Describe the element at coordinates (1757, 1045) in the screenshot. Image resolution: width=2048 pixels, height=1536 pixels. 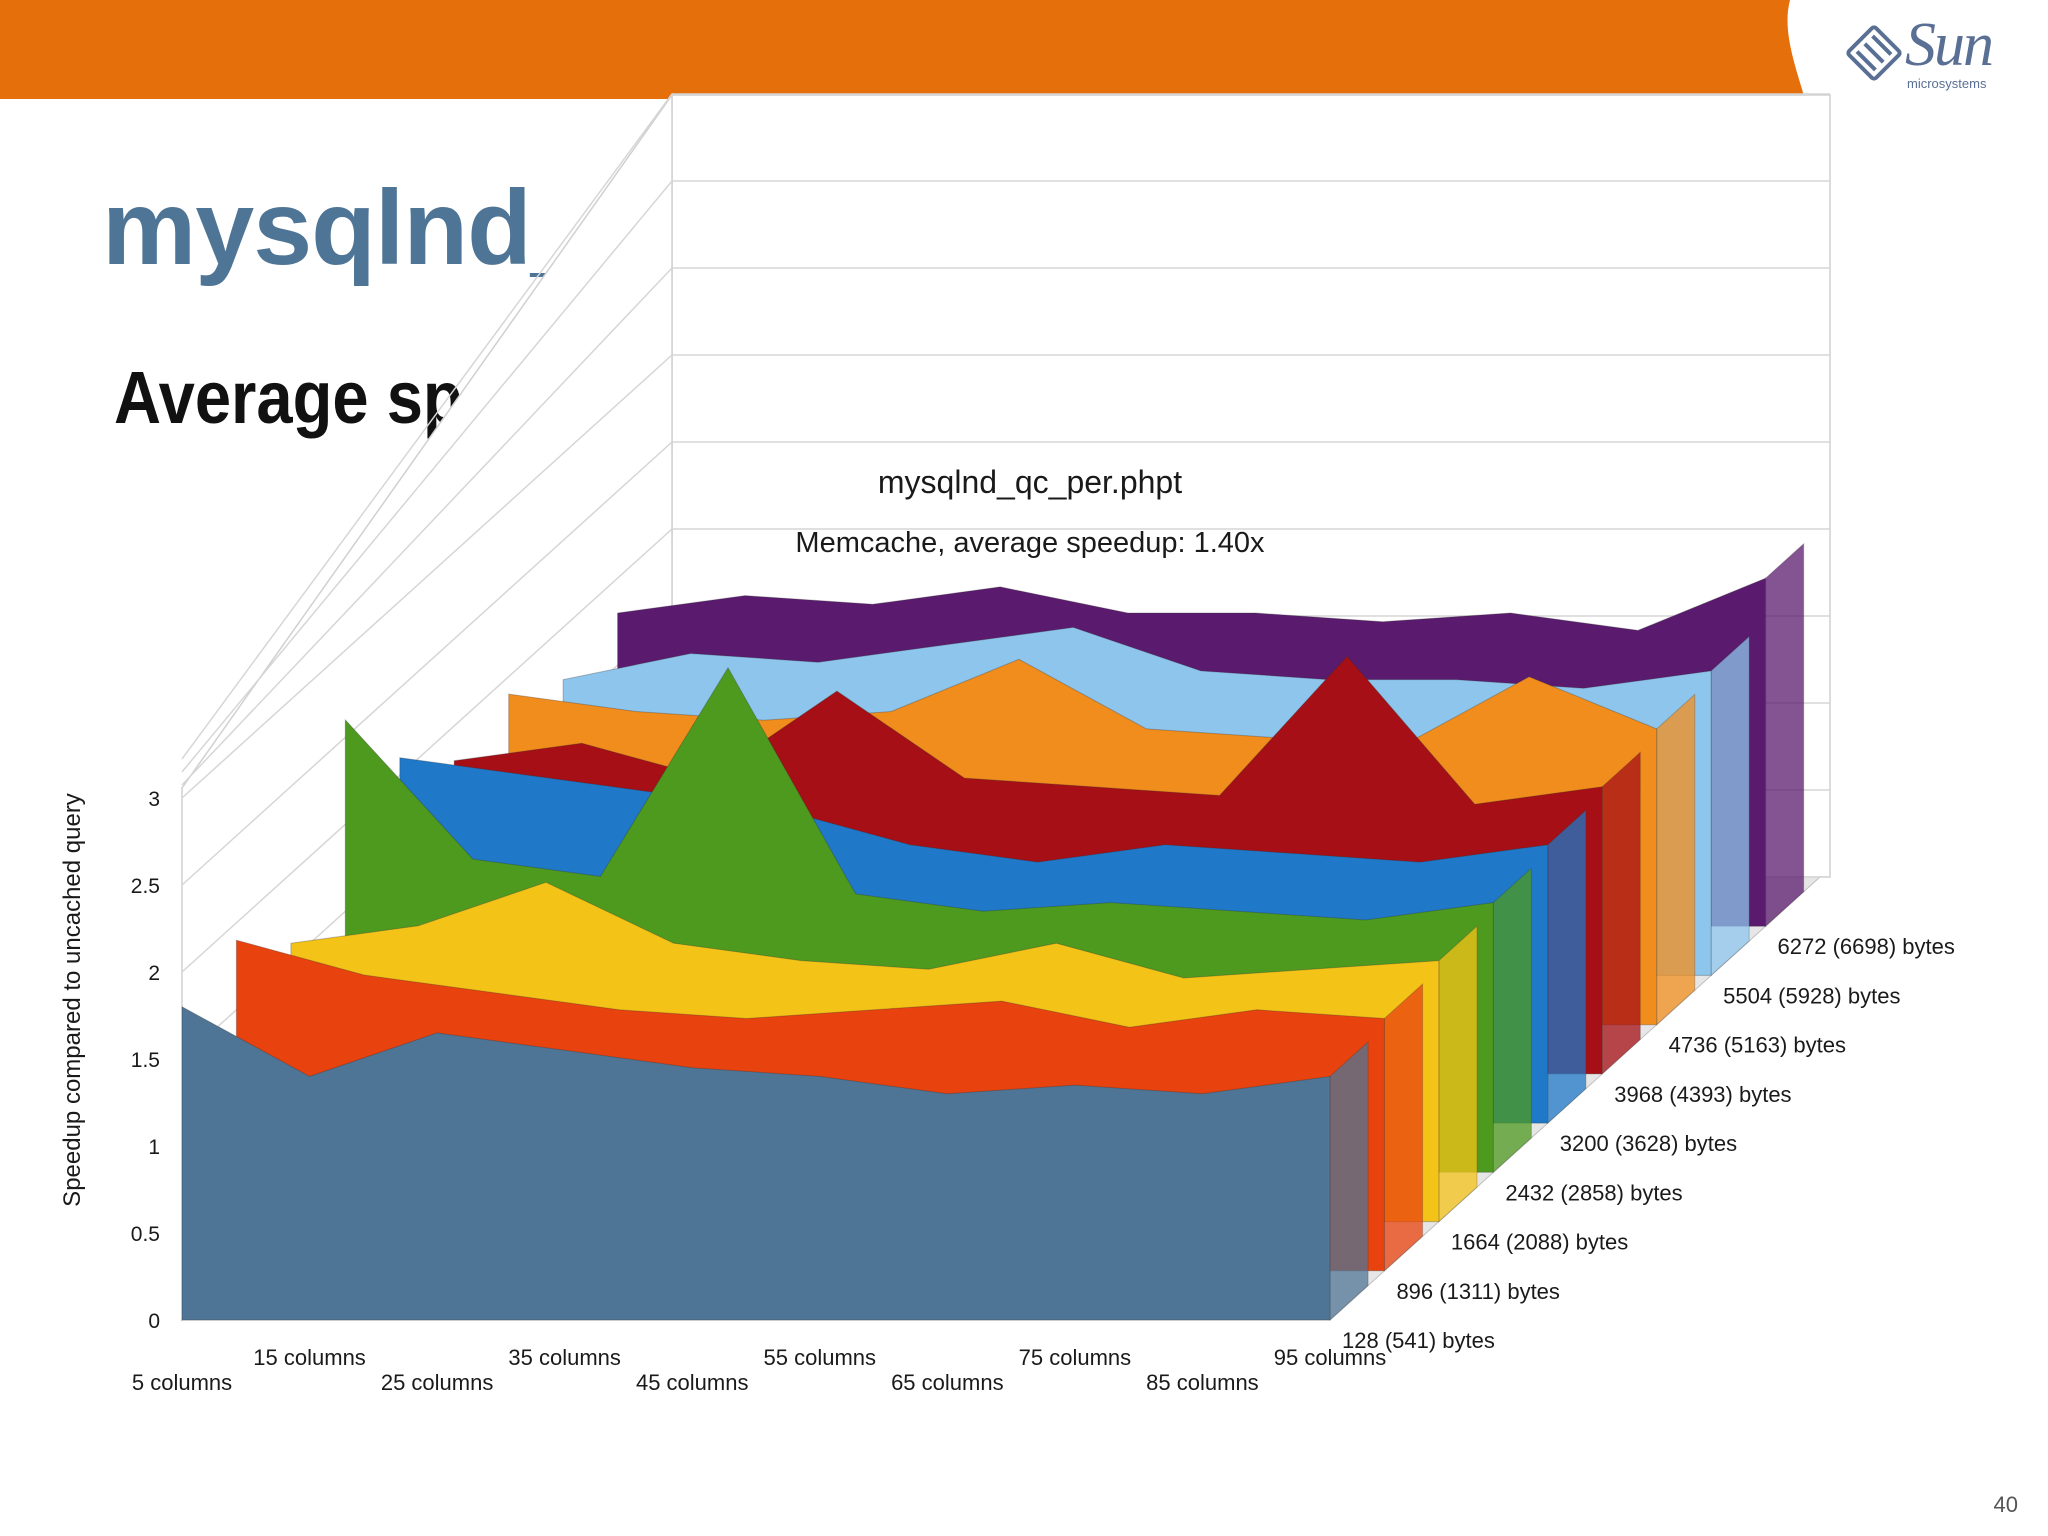
I see `series-depth-label: 4736 (5163) bytes` at that location.